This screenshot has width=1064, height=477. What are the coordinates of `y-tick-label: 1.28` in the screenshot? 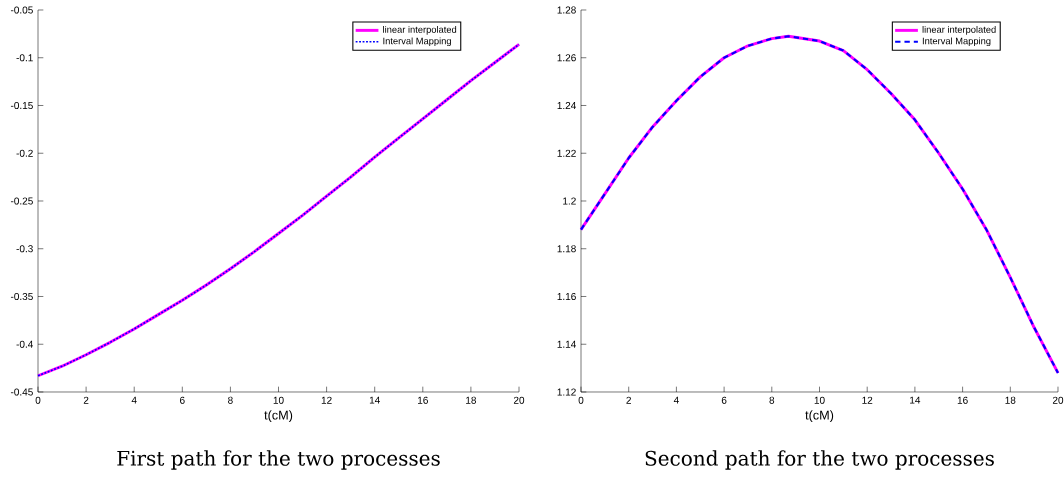 It's located at (566, 10).